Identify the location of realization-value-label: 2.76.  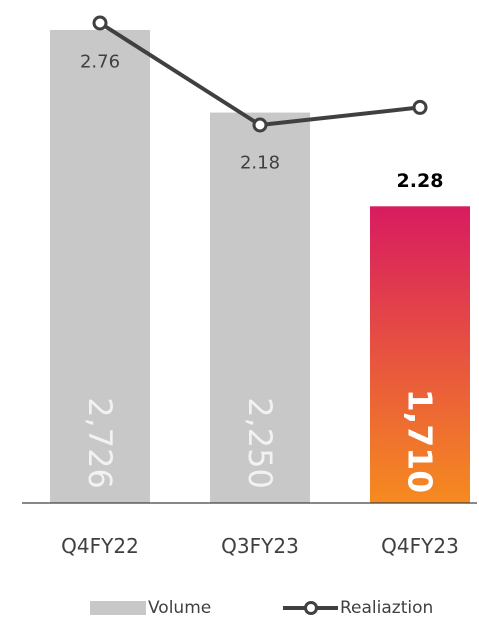
(100, 62).